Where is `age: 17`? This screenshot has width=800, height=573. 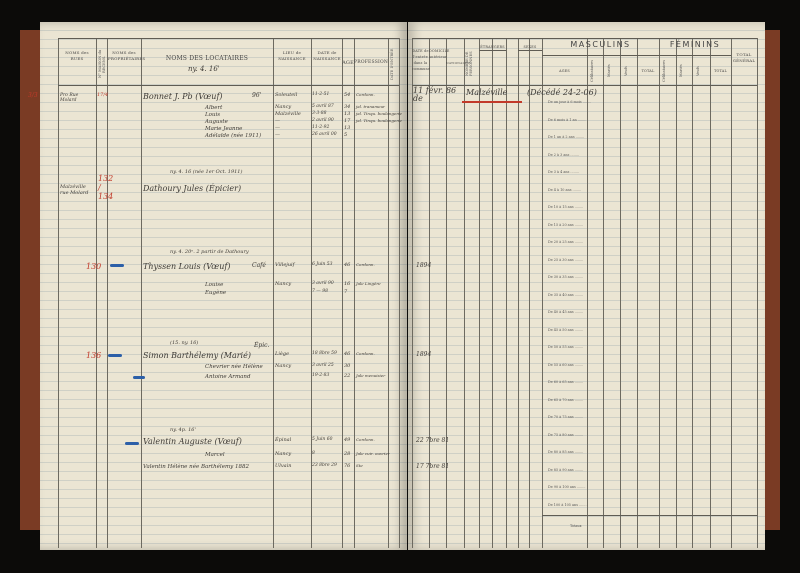
age: 17 is located at coordinates (347, 121).